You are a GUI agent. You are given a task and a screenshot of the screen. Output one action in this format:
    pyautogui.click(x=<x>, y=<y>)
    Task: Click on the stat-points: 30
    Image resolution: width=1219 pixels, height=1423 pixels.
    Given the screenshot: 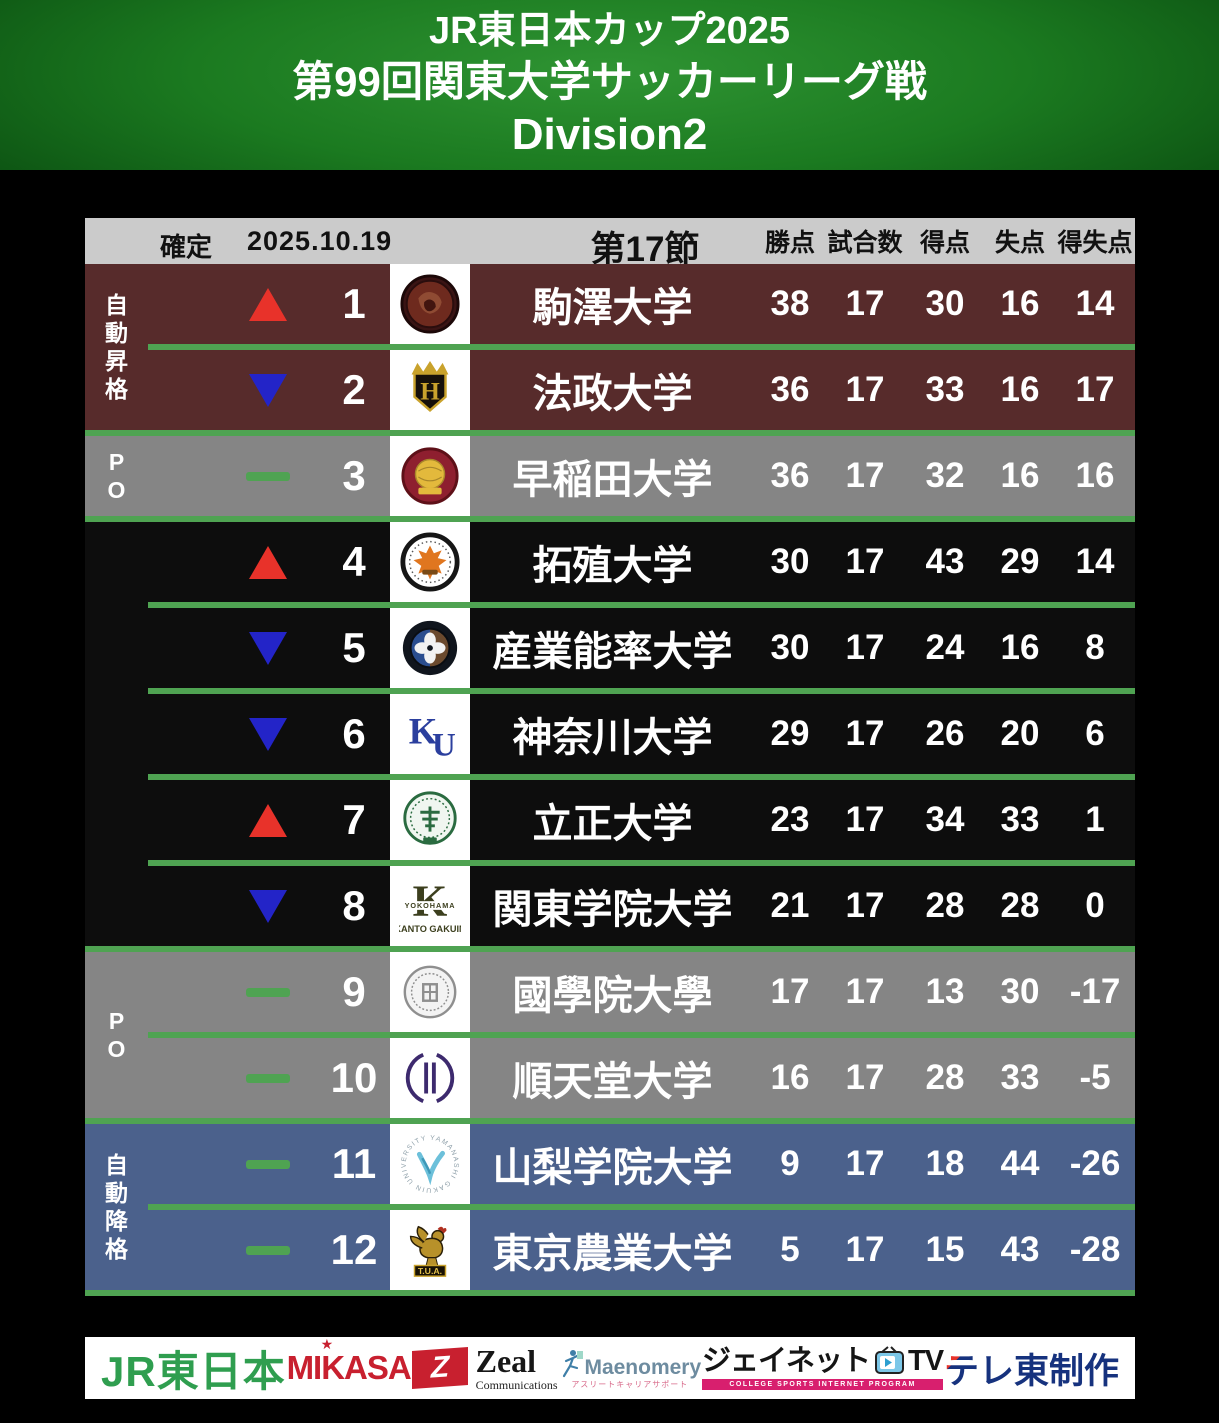 What is the action you would take?
    pyautogui.click(x=790, y=647)
    